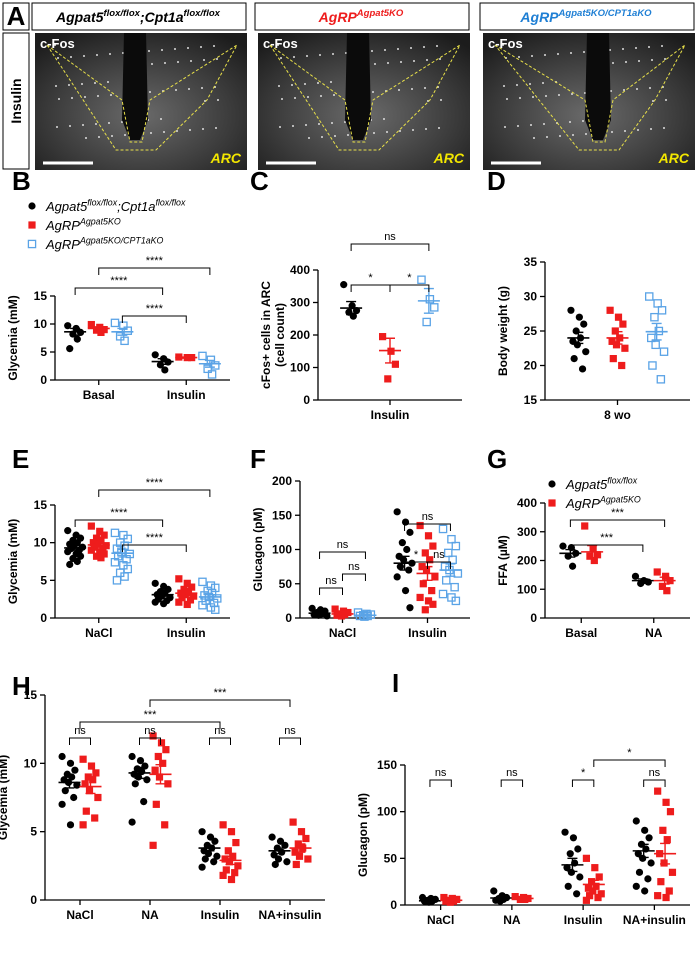 The height and width of the screenshot is (960, 700). Describe the element at coordinates (286, 584) in the screenshot. I see `y-tick-label: 50` at that location.